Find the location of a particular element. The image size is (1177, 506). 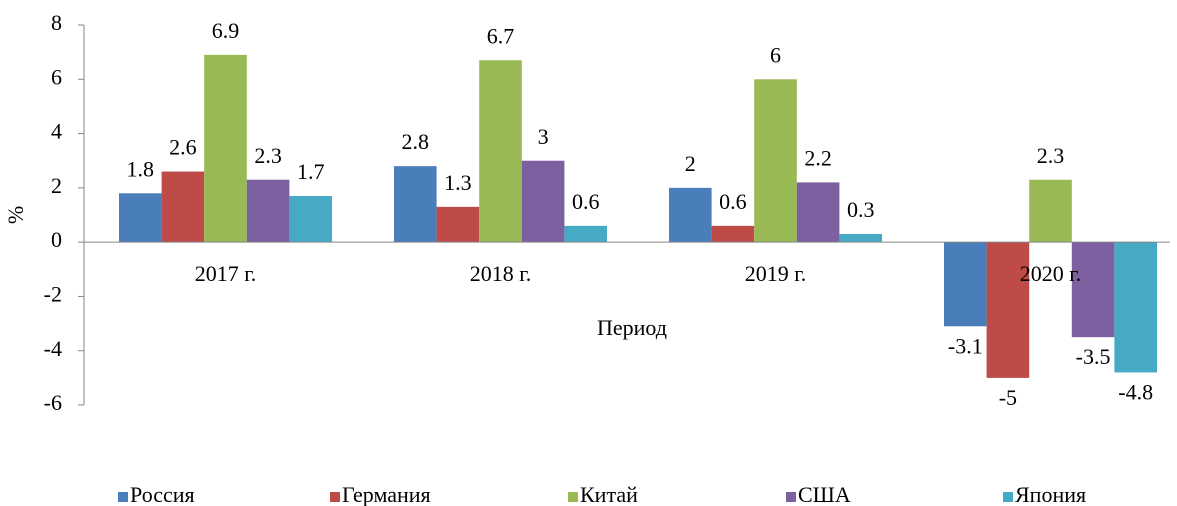

data-label: 0.3 is located at coordinates (861, 209).